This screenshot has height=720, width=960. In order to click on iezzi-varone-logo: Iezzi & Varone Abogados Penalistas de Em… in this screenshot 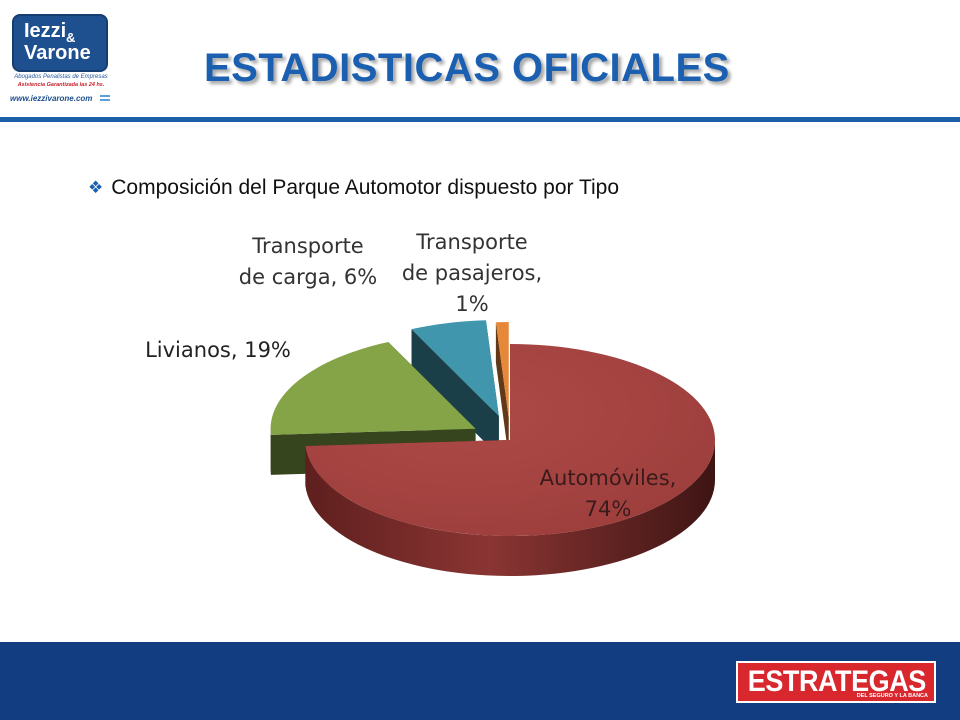, I will do `click(61, 59)`.